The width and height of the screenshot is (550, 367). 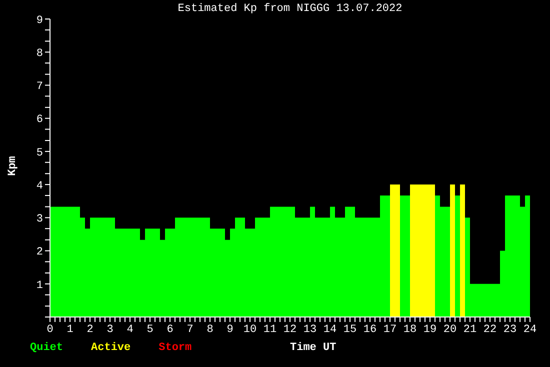 What do you see at coordinates (13, 166) in the screenshot?
I see `y-axis-title: Kpm` at bounding box center [13, 166].